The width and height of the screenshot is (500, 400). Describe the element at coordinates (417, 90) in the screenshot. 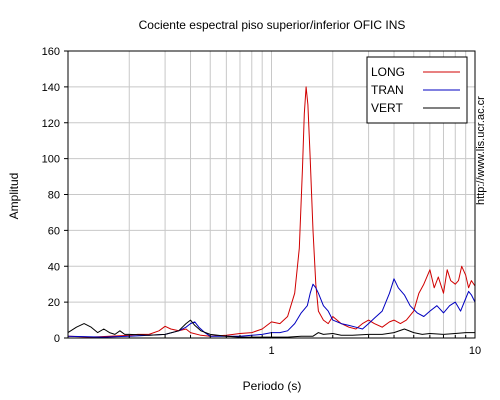

I see `legend: LONG TRAN VERT` at that location.